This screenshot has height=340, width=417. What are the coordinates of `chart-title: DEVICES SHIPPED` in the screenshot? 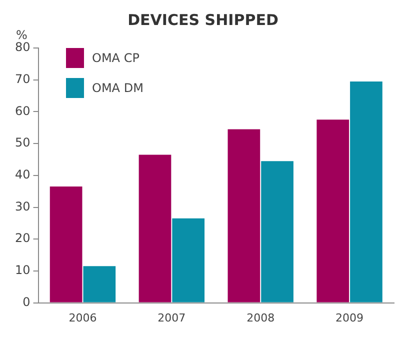 It's located at (203, 19).